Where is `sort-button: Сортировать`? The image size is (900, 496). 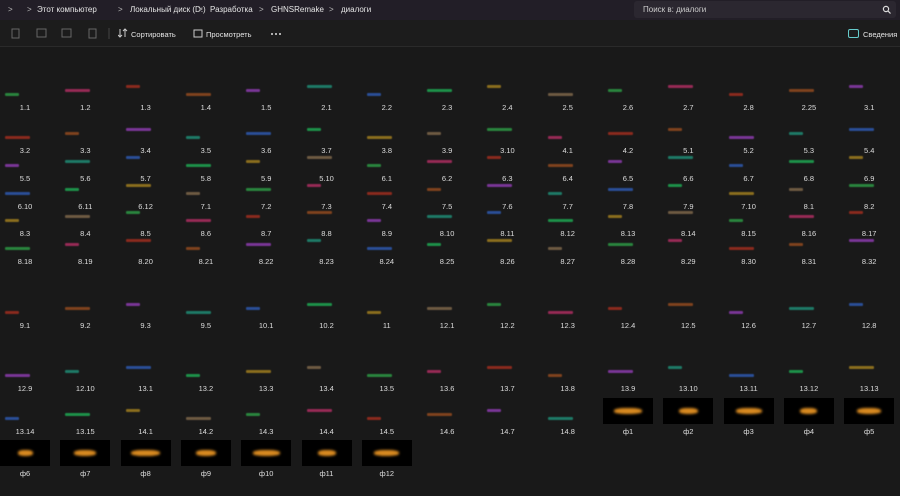 sort-button: Сортировать is located at coordinates (153, 34).